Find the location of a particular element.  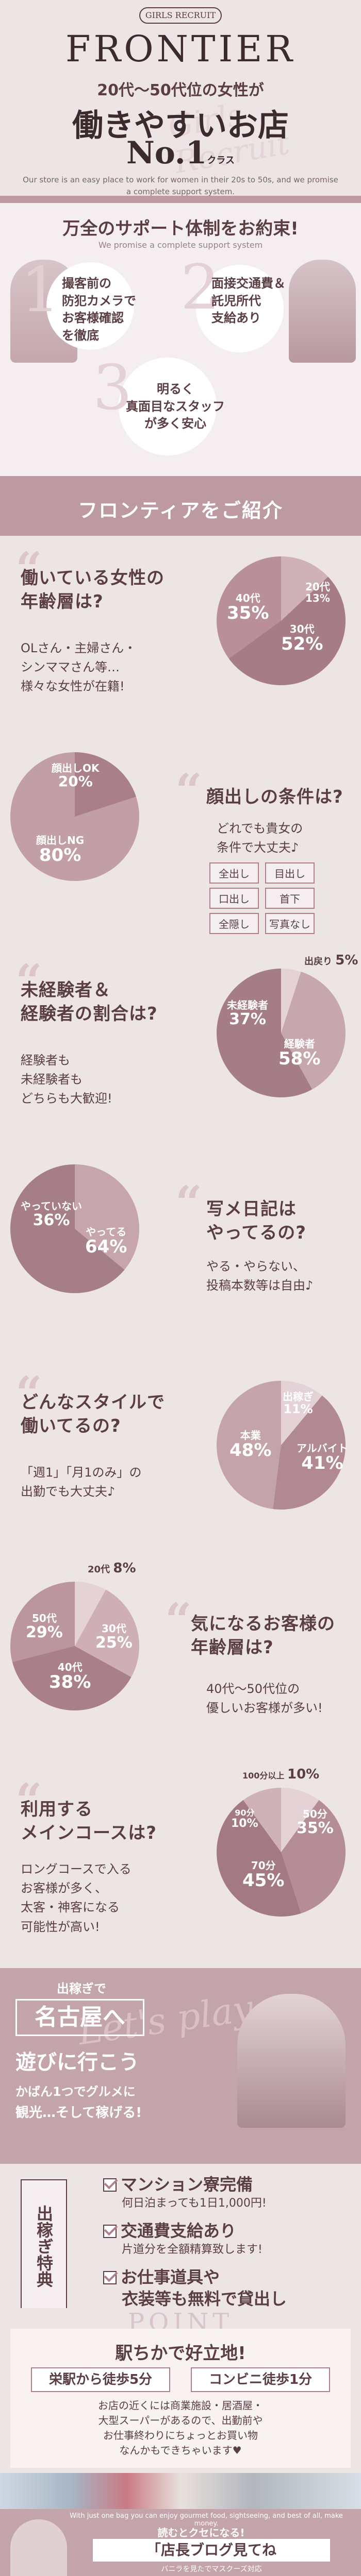

tag-zenbu: 全出し is located at coordinates (234, 873).